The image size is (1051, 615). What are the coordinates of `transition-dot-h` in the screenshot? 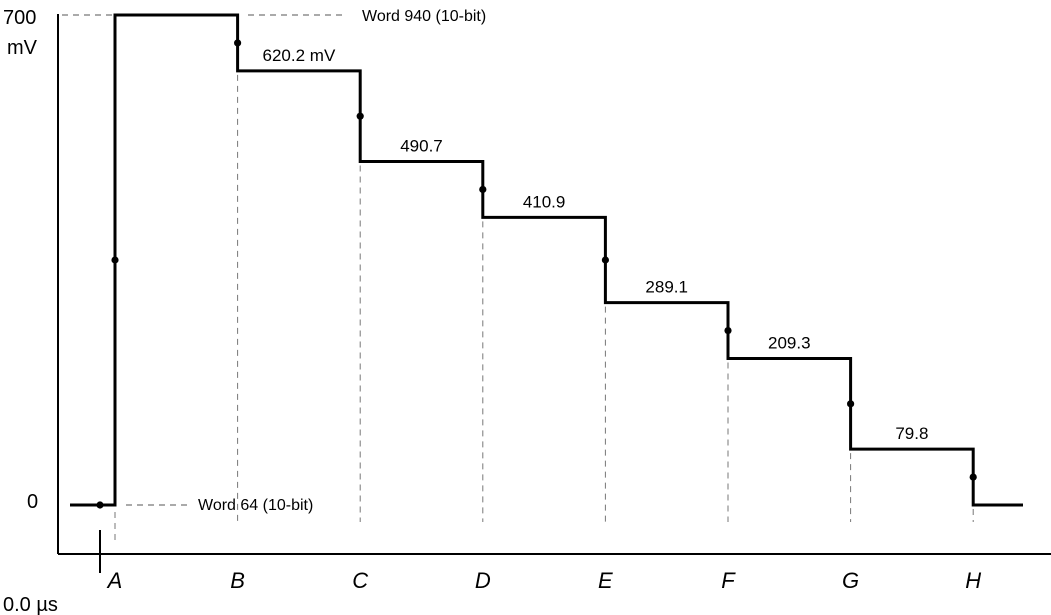 It's located at (973, 477).